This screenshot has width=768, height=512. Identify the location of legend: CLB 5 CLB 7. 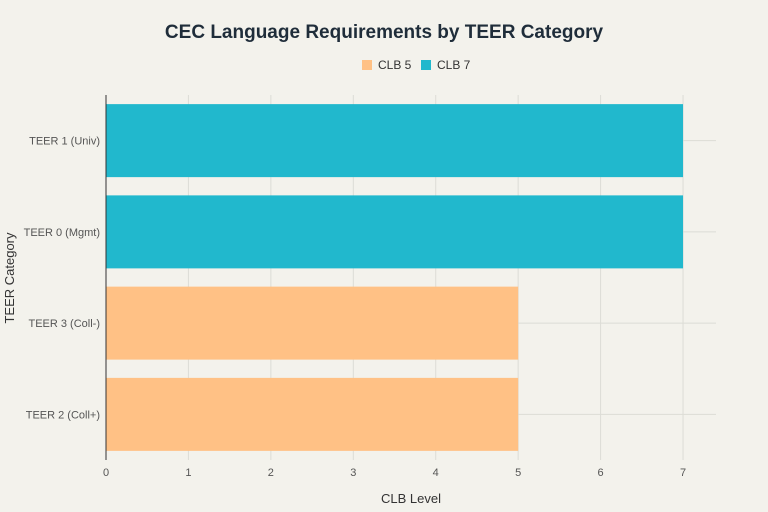
(416, 65).